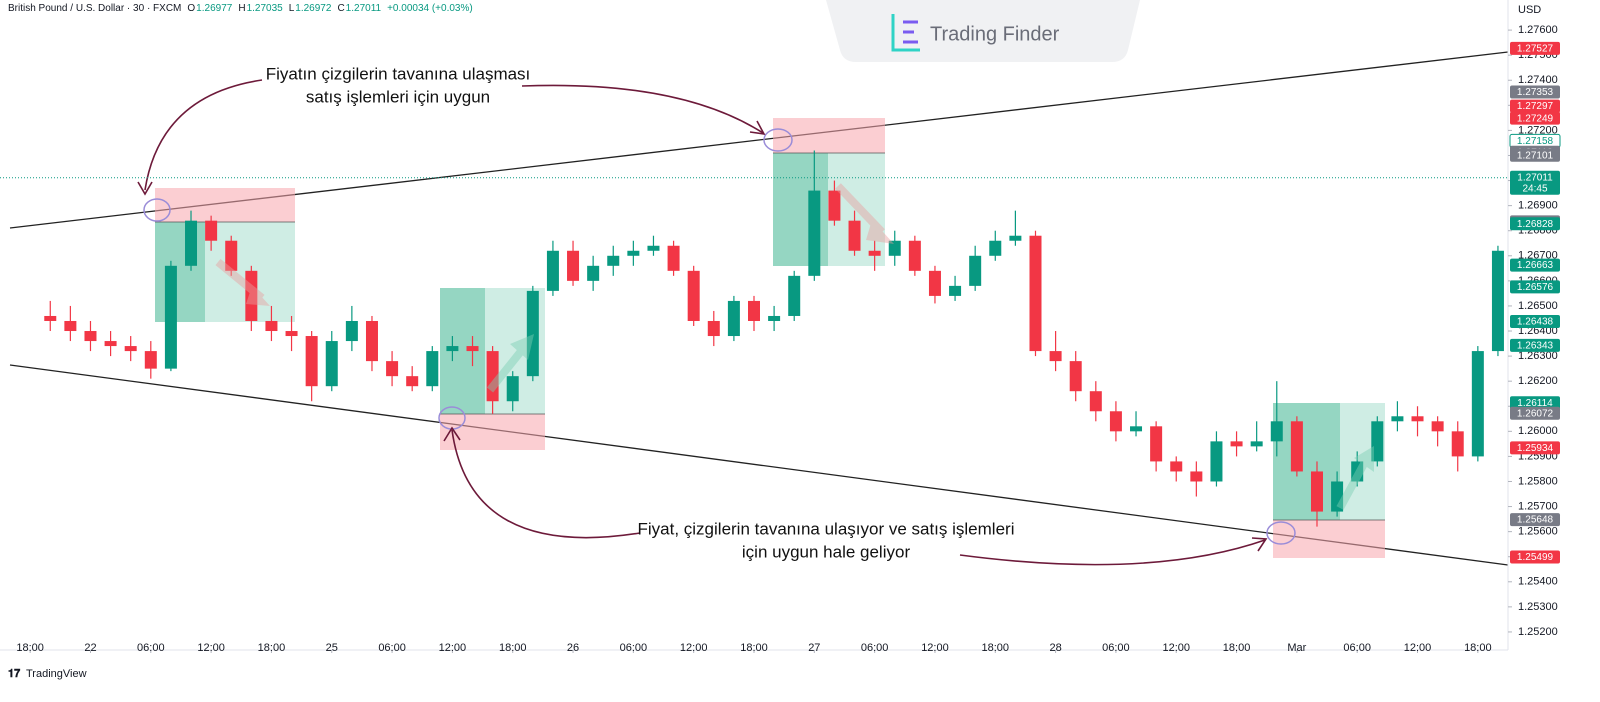 The width and height of the screenshot is (1600, 702). Describe the element at coordinates (1538, 607) in the screenshot. I see `y-tick-label: 1.25300` at that location.